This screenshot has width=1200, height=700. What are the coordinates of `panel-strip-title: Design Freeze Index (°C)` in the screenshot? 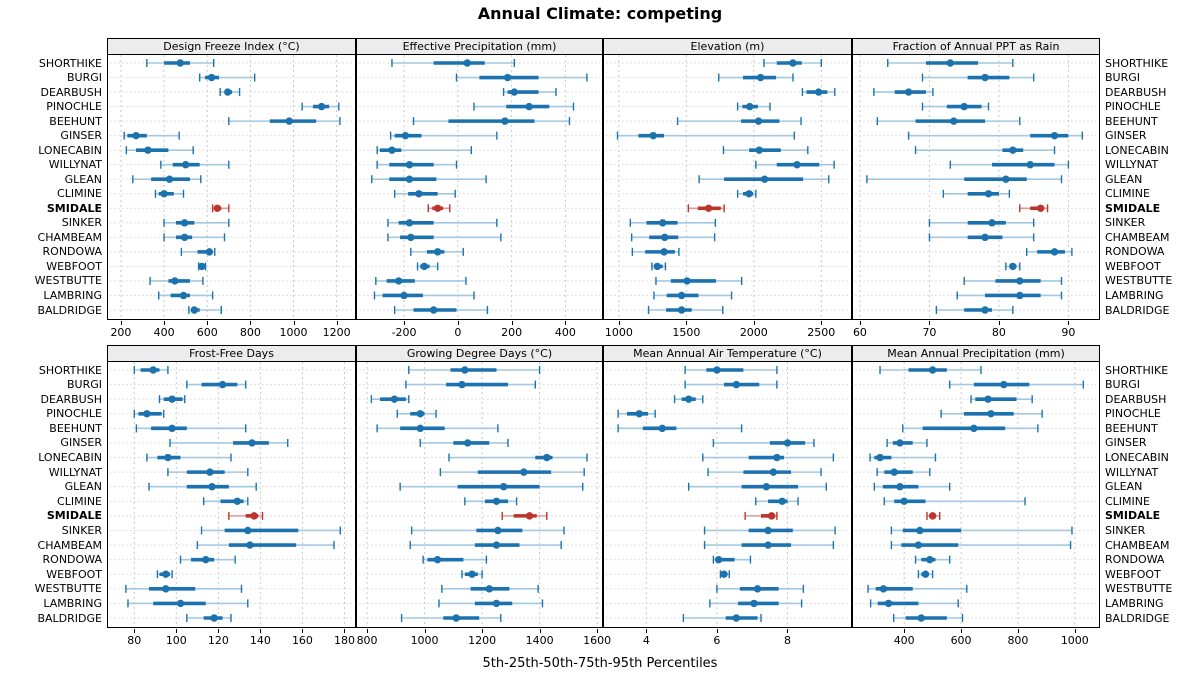 It's located at (231, 46).